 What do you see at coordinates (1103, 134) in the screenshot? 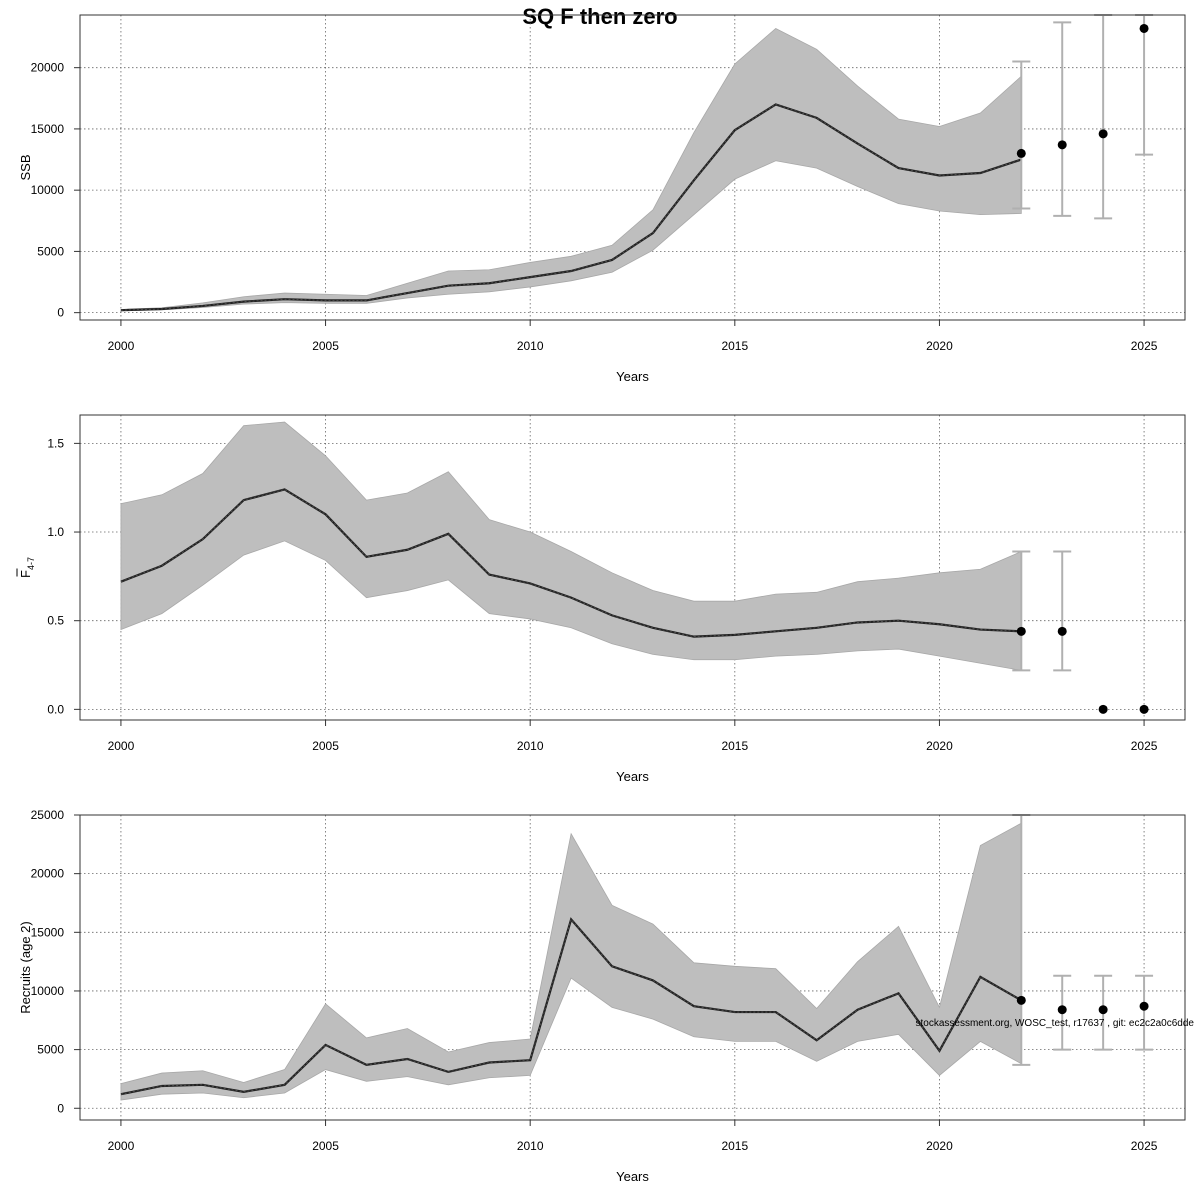
I see `ssb-forecast-point-2024` at bounding box center [1103, 134].